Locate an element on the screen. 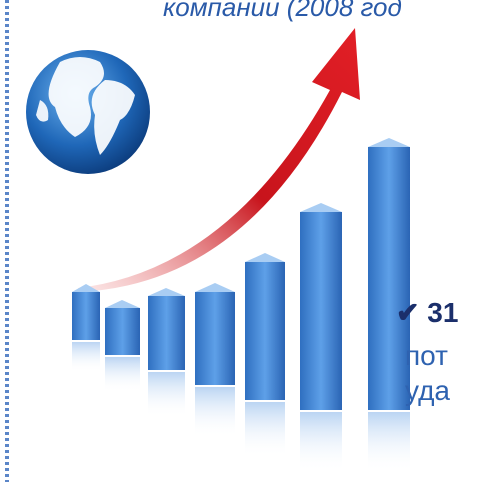 Image resolution: width=487 pixels, height=482 pixels. bullet: ✔ 31 is located at coordinates (427, 312).